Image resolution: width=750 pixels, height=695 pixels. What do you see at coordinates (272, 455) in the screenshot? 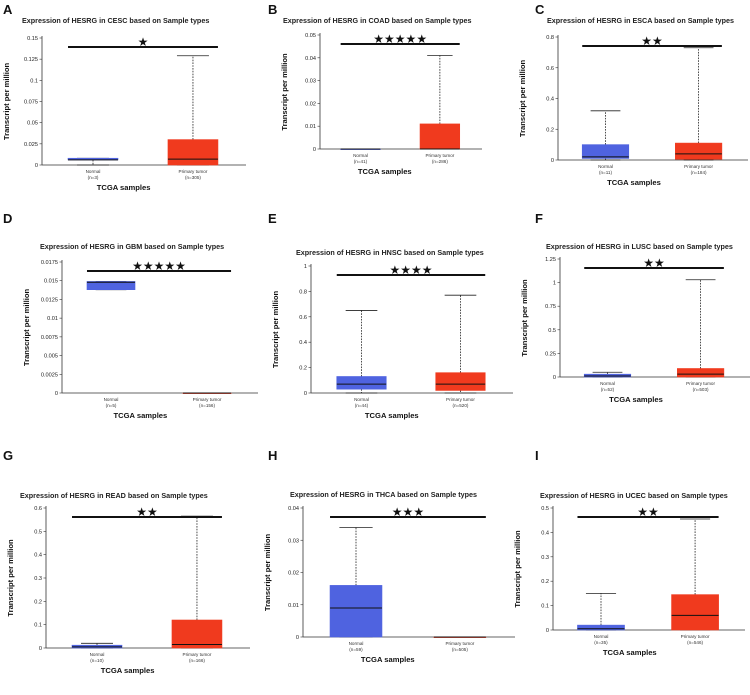
I see `panel-letter: H` at bounding box center [272, 455].